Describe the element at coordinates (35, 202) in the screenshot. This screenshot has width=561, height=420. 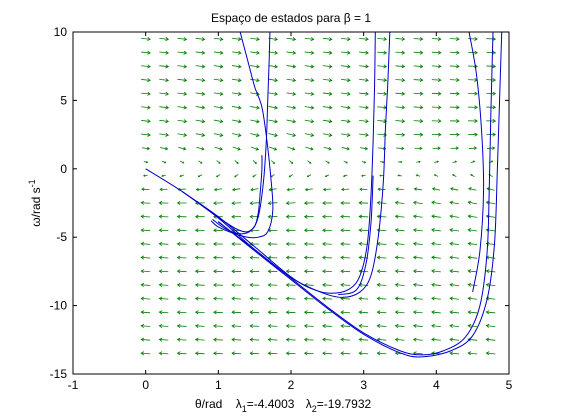
I see `y-axis-label: ω/rad s-1` at that location.